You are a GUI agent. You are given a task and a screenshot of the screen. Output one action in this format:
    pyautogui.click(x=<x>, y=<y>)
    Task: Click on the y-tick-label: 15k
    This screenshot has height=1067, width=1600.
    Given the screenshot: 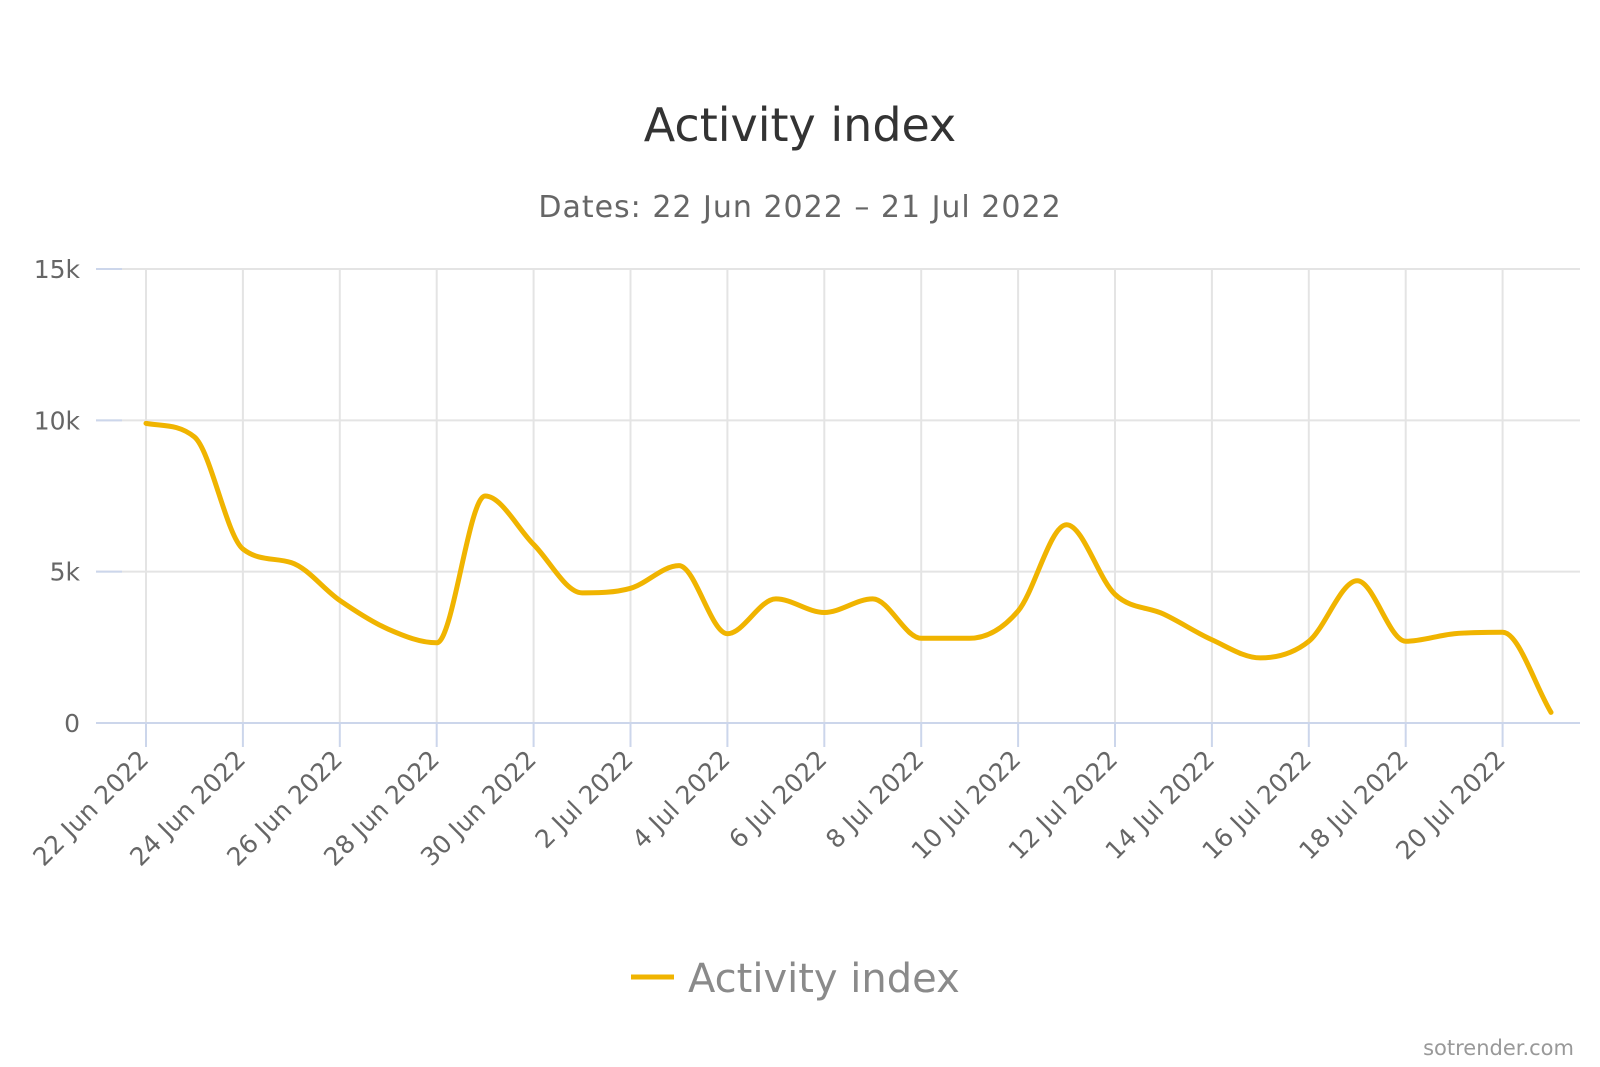 What is the action you would take?
    pyautogui.click(x=57, y=269)
    